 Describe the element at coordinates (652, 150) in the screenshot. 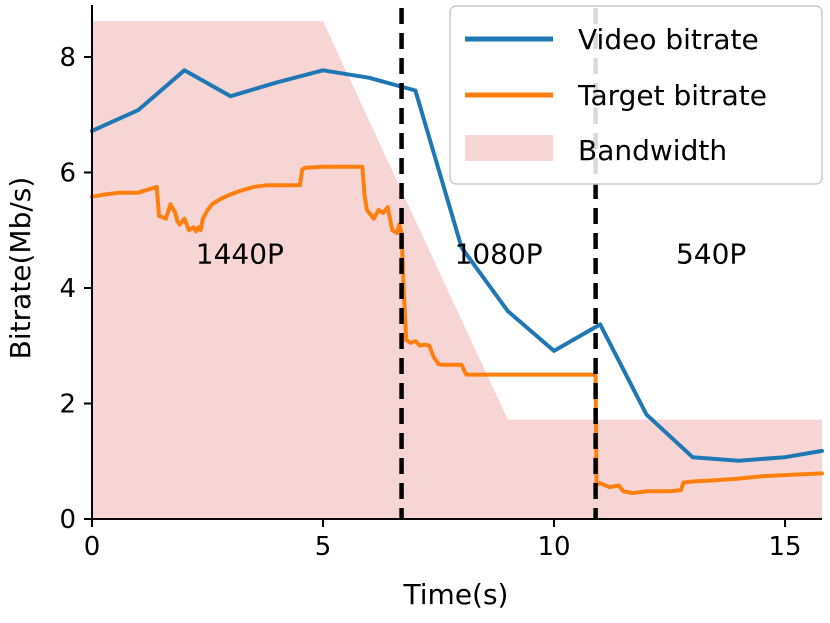

I see `legend-label-bandwidth: Bandwidth` at that location.